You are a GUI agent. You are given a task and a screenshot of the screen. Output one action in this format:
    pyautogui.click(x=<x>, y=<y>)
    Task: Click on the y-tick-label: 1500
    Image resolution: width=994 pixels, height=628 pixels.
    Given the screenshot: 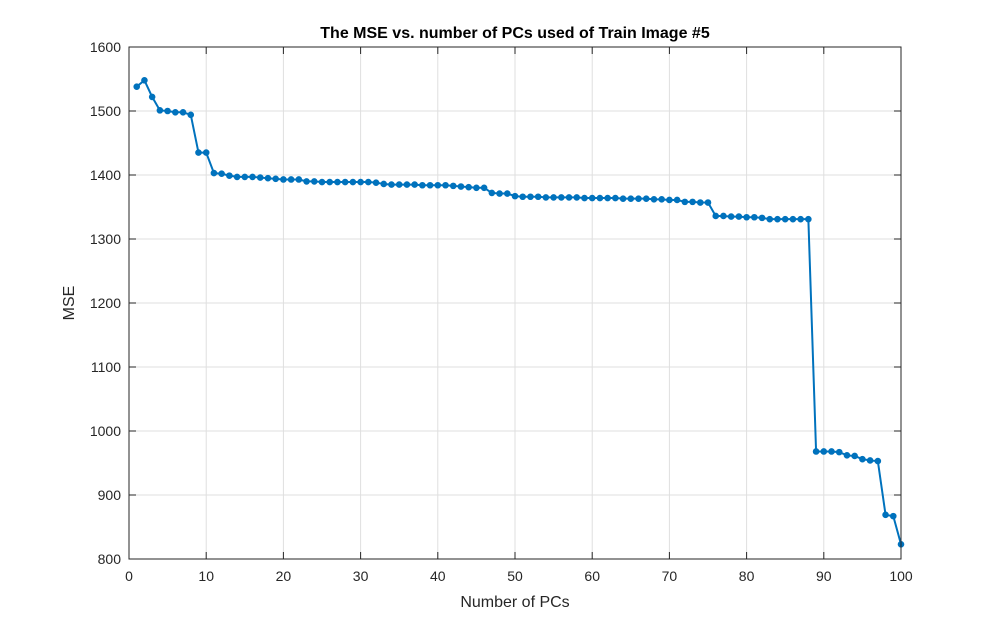 What is the action you would take?
    pyautogui.click(x=105, y=111)
    